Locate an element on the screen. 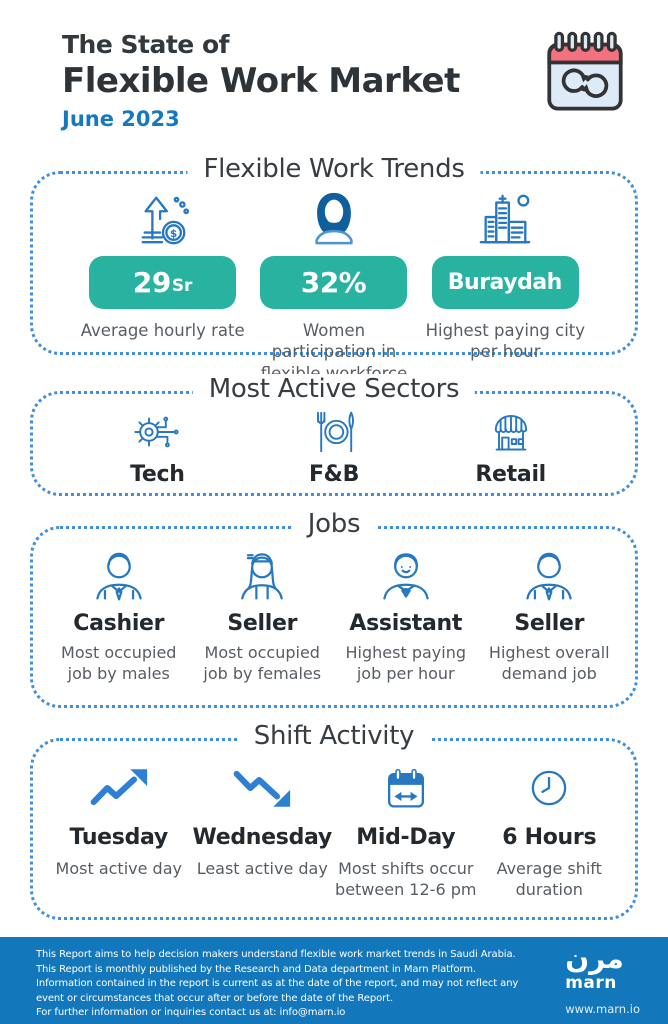 The height and width of the screenshot is (1024, 668). job-name: Assistant is located at coordinates (406, 623).